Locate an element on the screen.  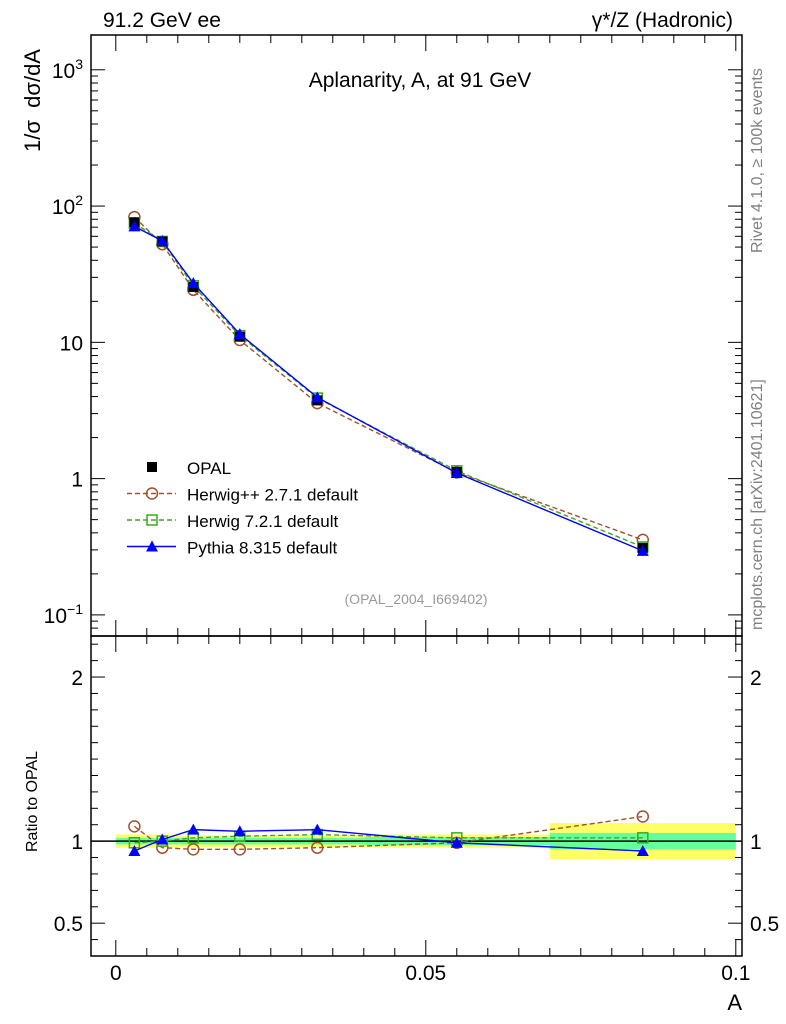
ratio-plot-x-axis-label: A is located at coordinates (734, 1002).